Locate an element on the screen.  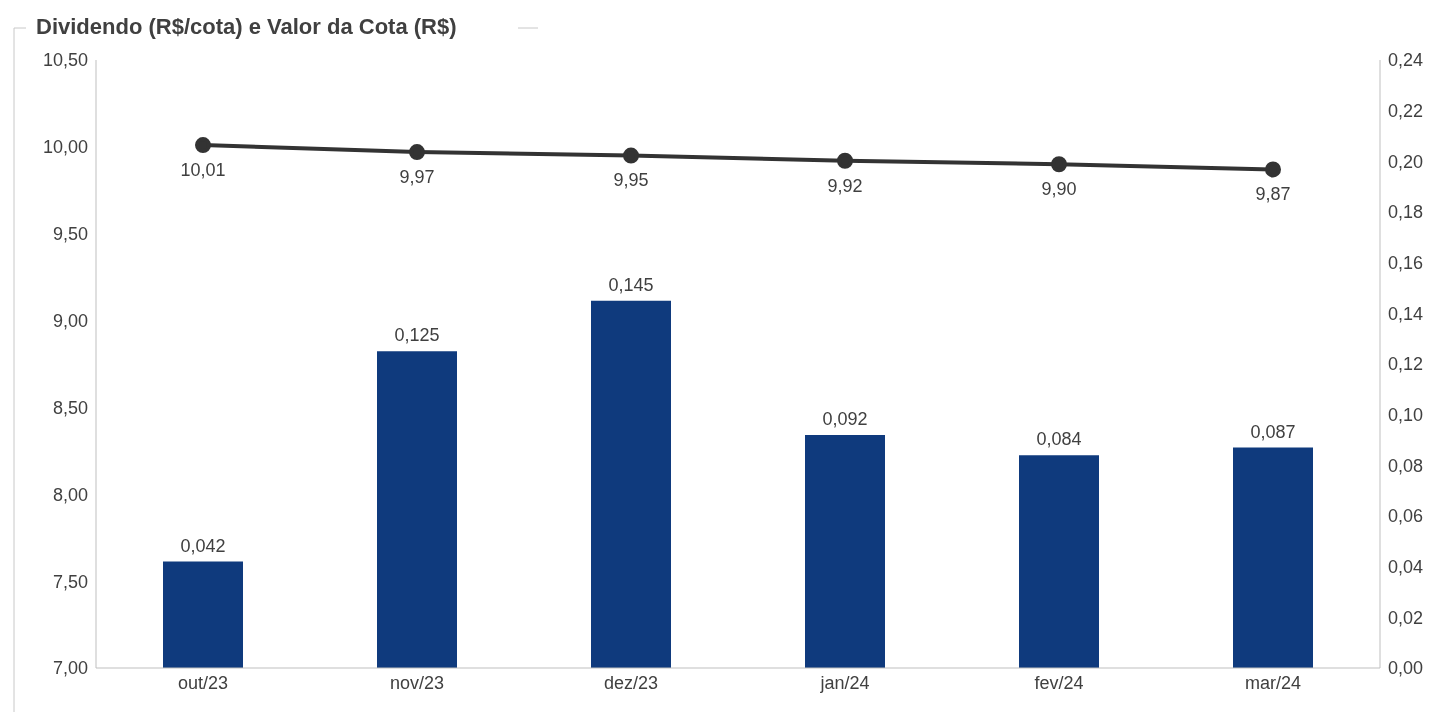
y2-tick-label: 0,12 is located at coordinates (1406, 364).